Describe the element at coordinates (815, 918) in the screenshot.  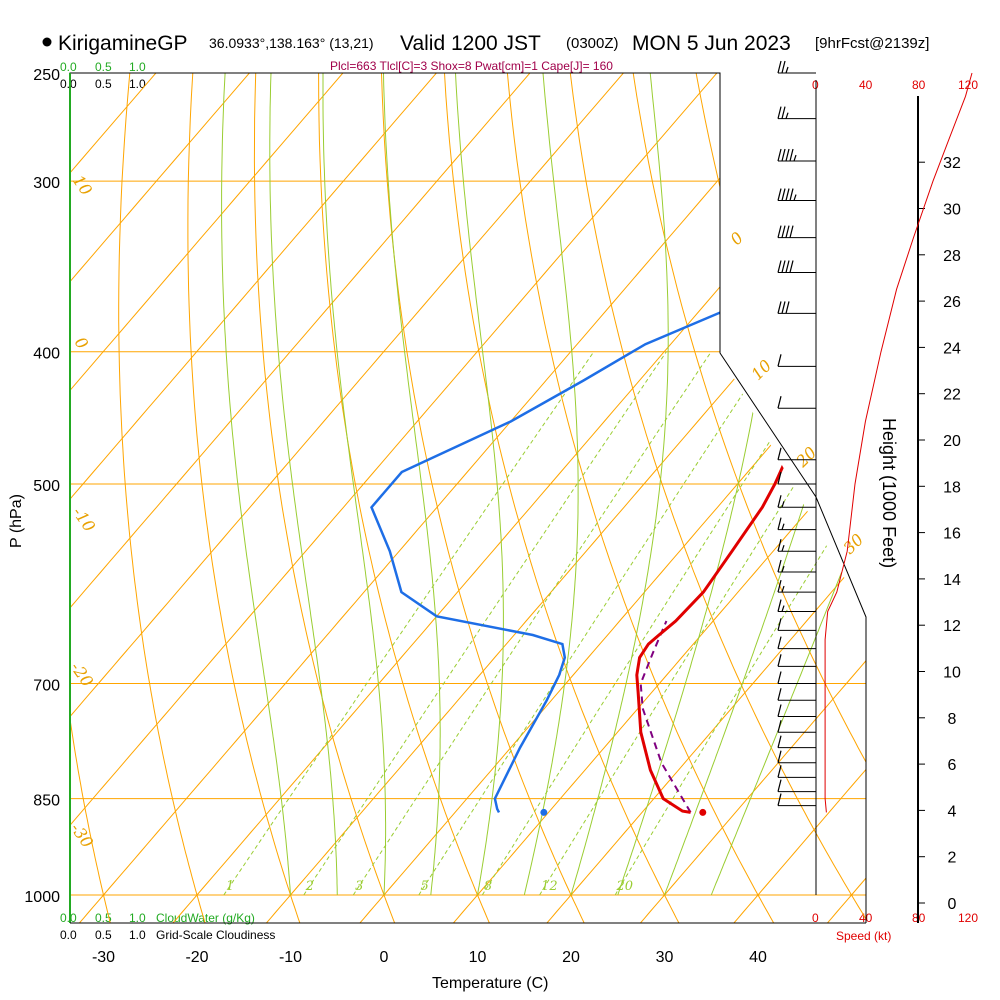
I see `speed-tick-bottom-0: 0` at that location.